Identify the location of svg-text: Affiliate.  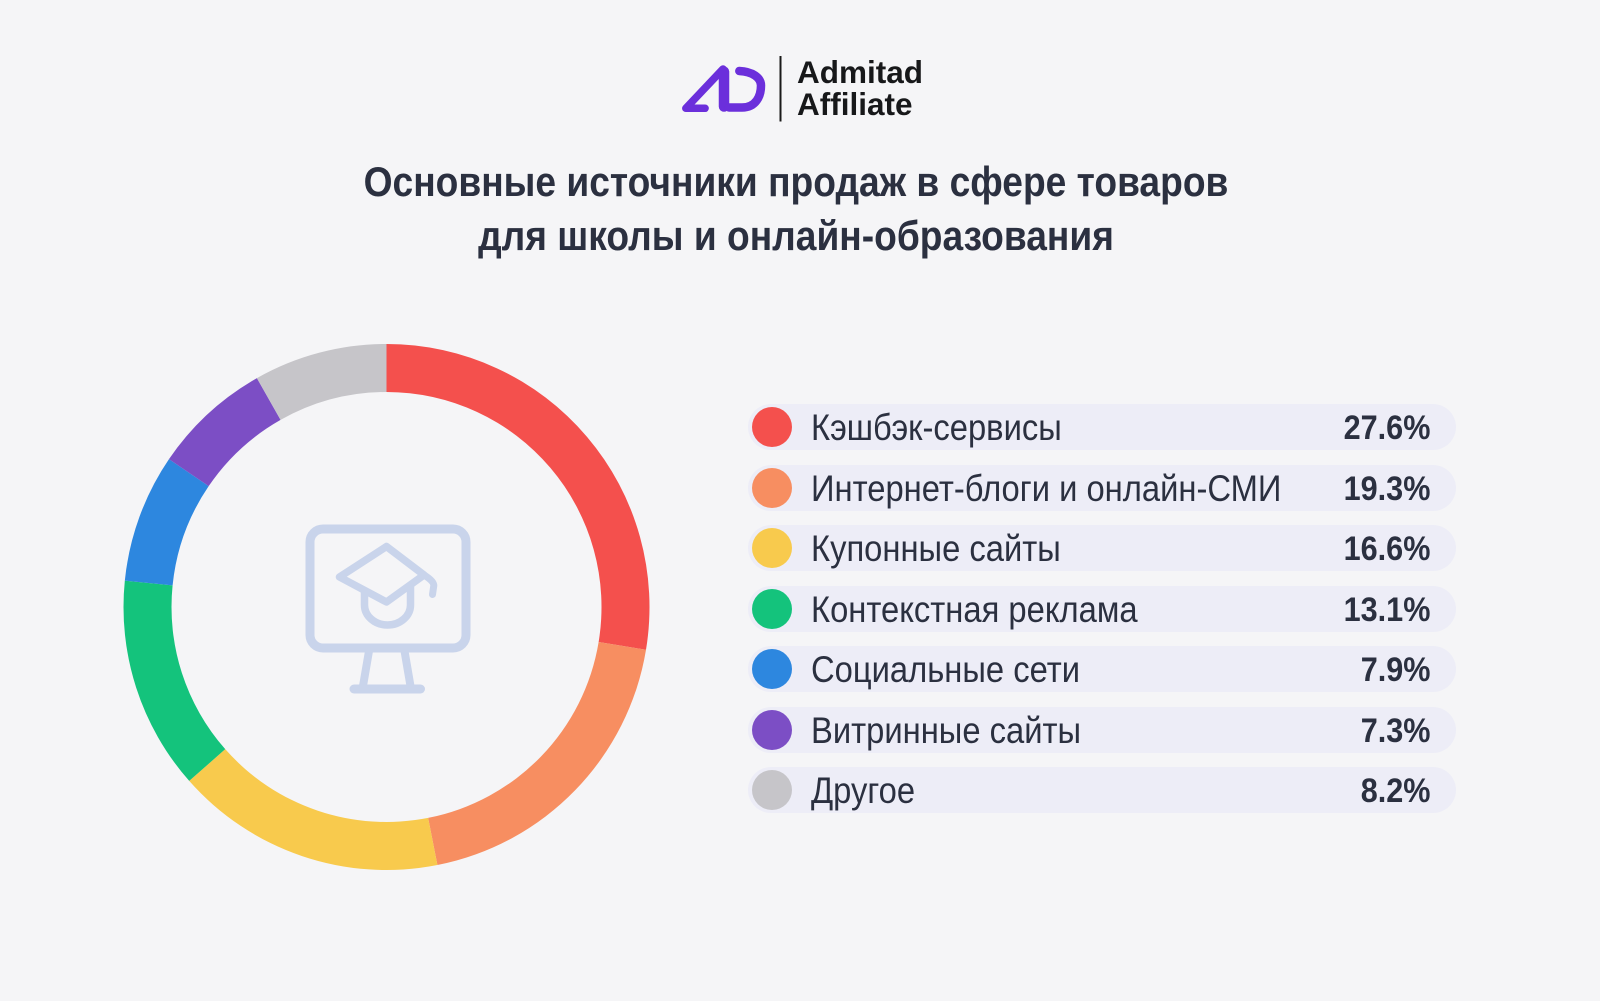
(855, 104).